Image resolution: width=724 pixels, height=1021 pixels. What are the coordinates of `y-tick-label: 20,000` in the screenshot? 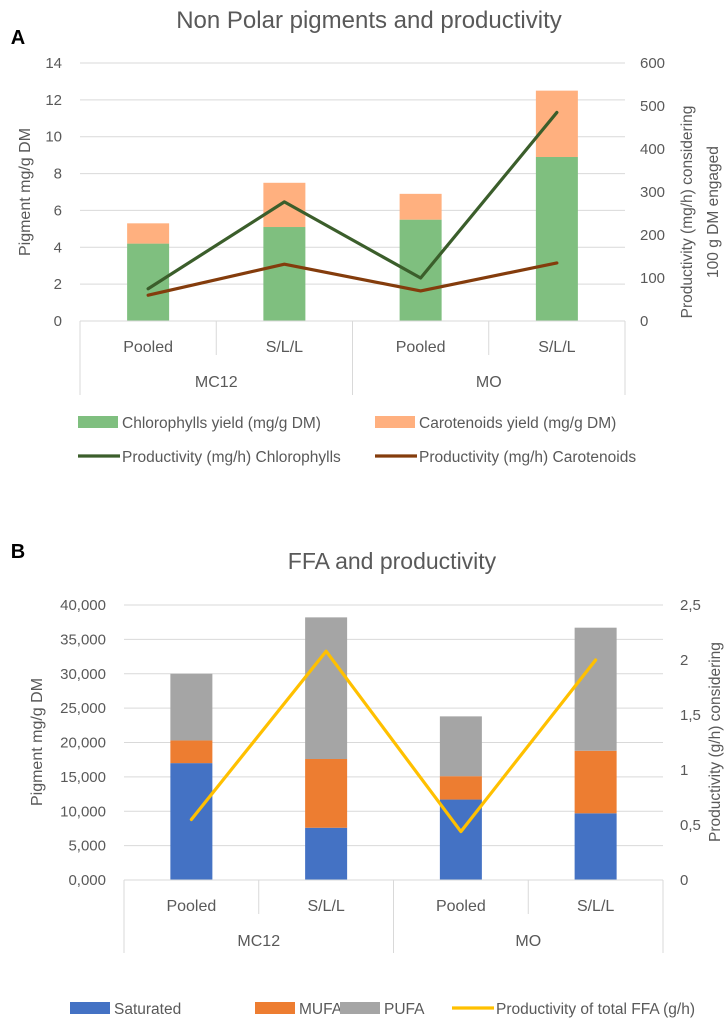 It's located at (83, 743).